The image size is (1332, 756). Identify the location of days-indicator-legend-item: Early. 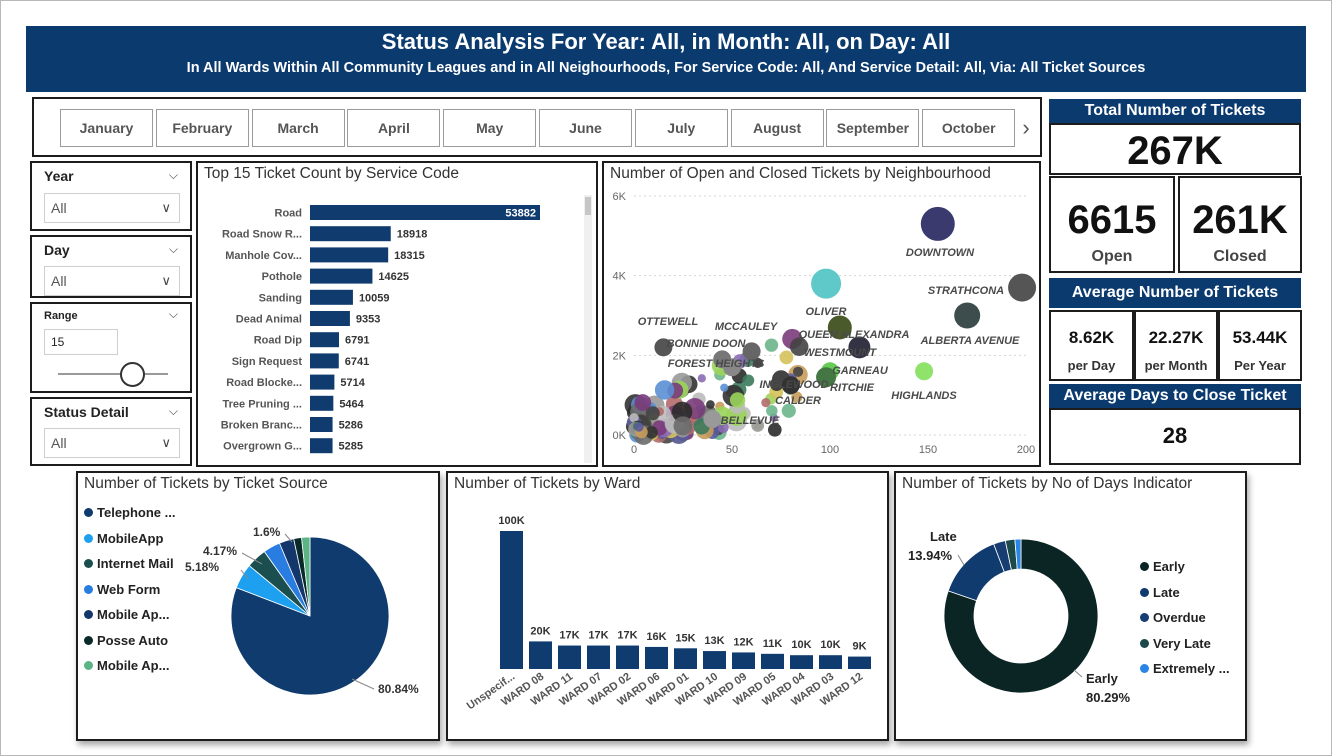
(1162, 566).